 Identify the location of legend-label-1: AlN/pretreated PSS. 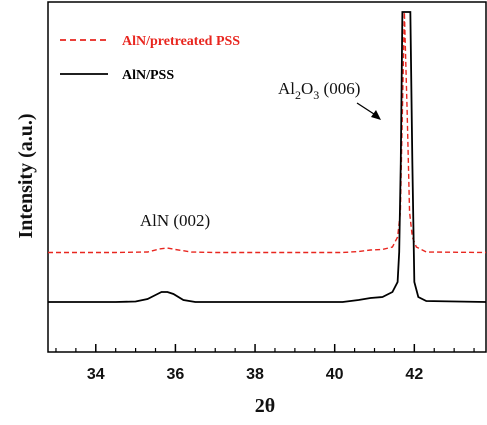
(181, 41).